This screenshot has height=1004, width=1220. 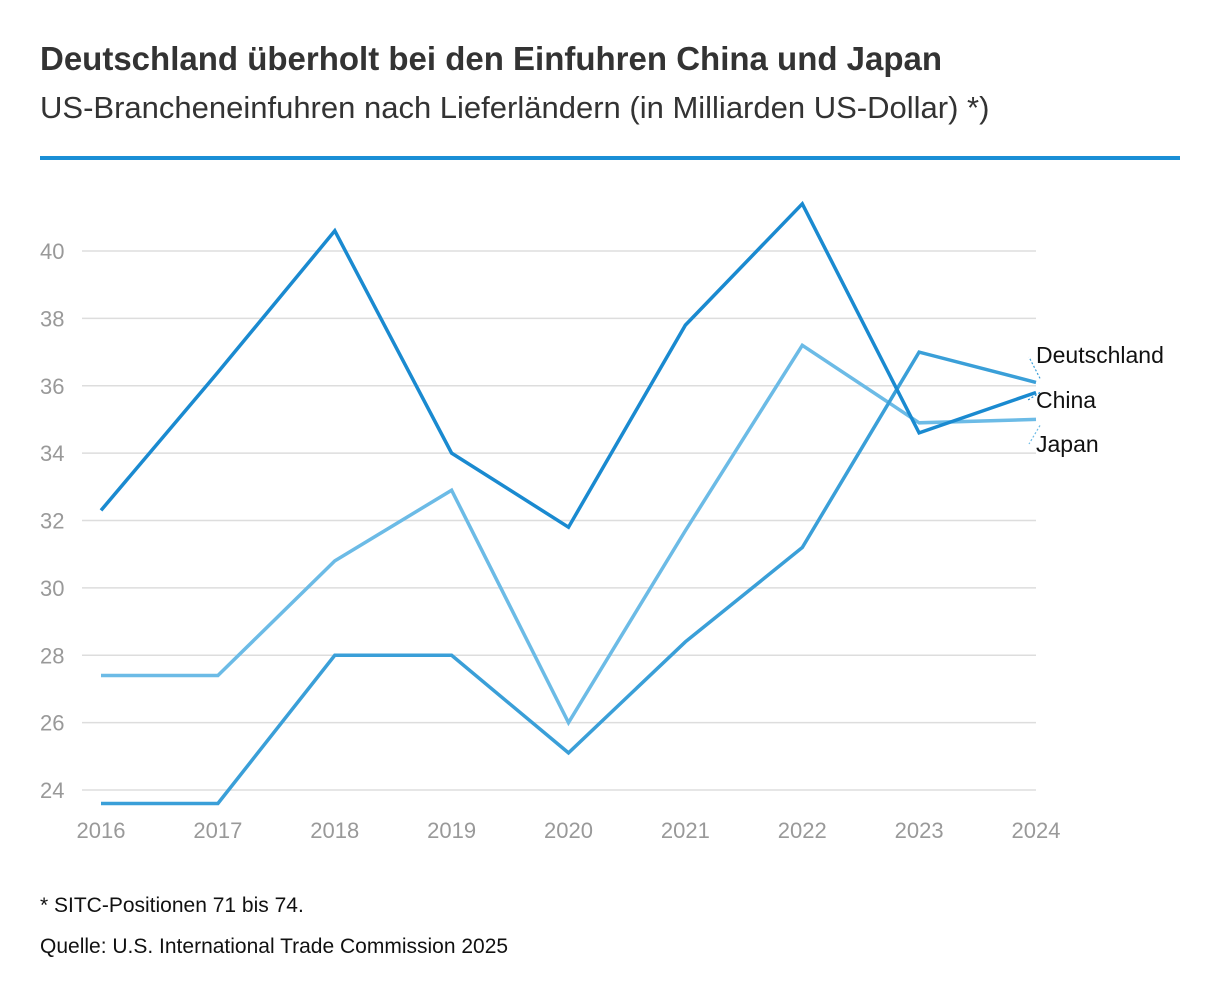 What do you see at coordinates (334, 830) in the screenshot?
I see `x-tick-label-2018: 2018` at bounding box center [334, 830].